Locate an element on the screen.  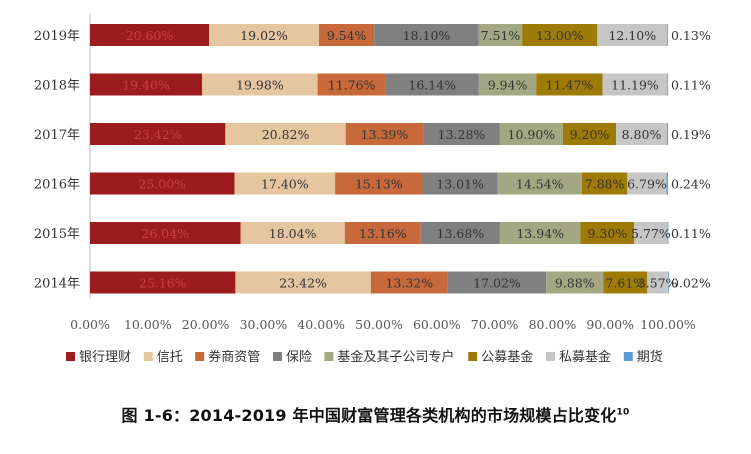
x-tick-label: 100.00% is located at coordinates (668, 324).